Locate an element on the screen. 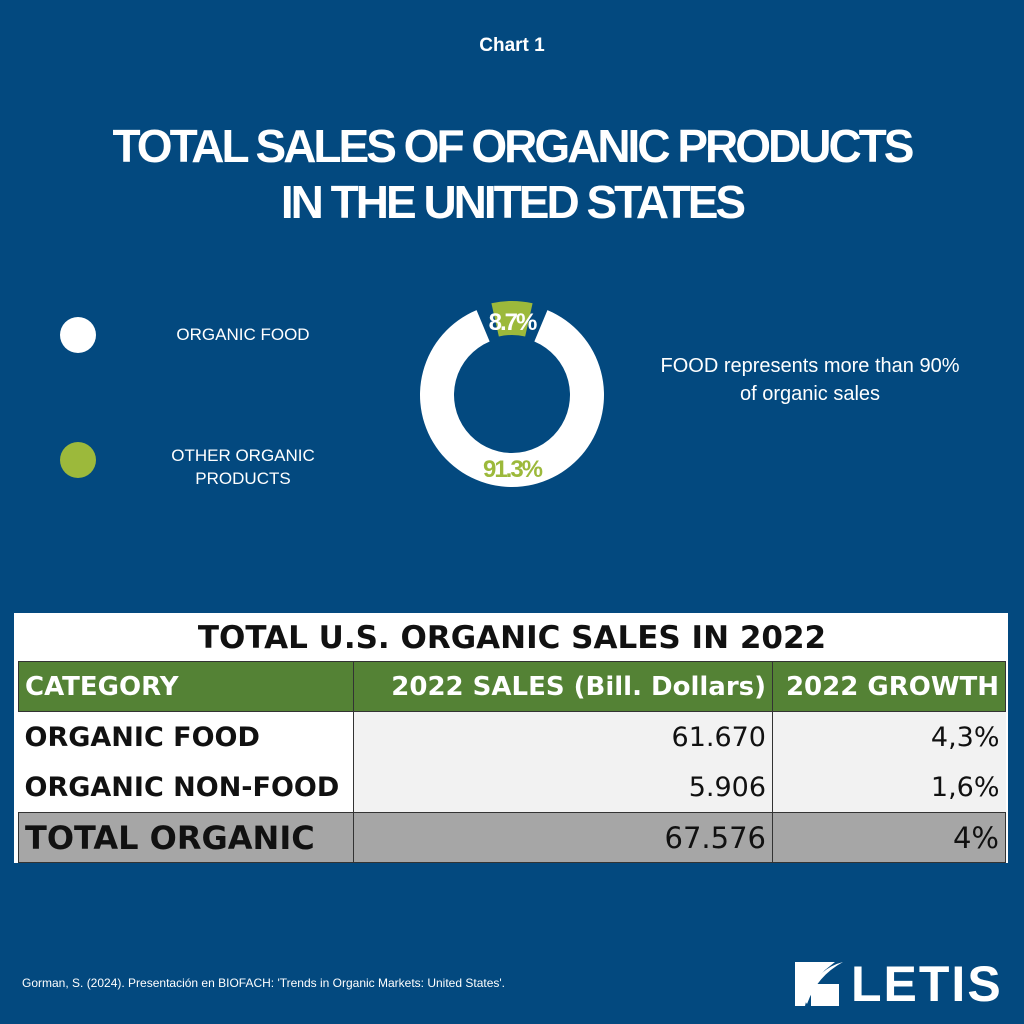 The width and height of the screenshot is (1024, 1024). header-category: CATEGORY is located at coordinates (186, 686).